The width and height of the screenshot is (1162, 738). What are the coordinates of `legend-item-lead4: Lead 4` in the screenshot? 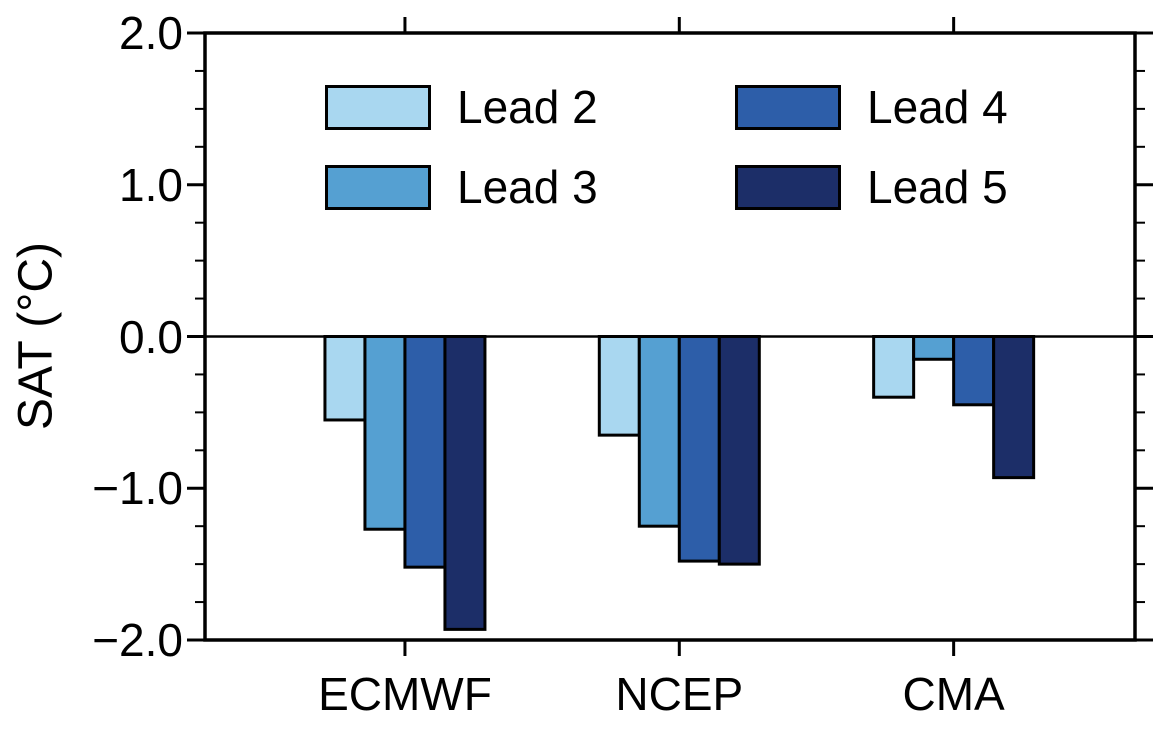 It's located at (871, 107).